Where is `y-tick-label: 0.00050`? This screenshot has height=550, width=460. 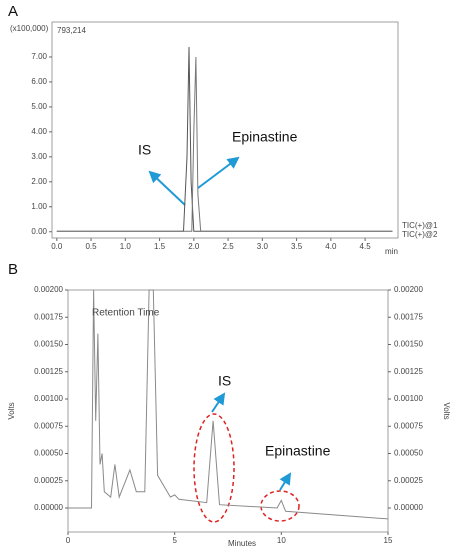
y-tick-label: 0.00050 is located at coordinates (48, 453).